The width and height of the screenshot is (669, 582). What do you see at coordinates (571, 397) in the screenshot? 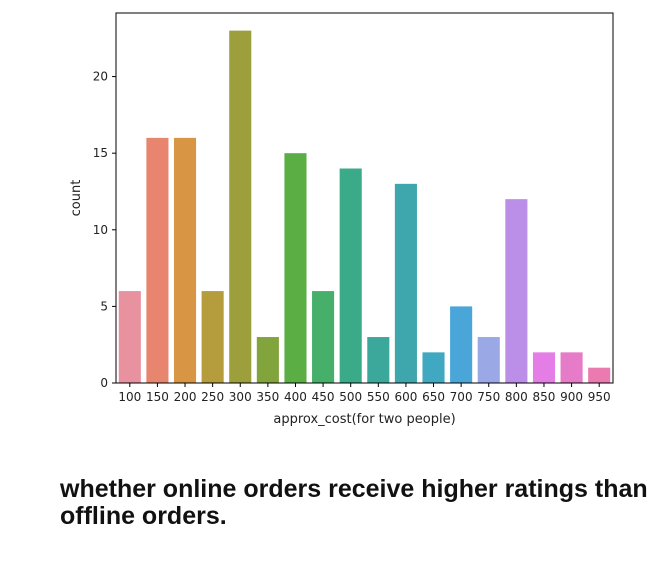
I see `x-tick-label: 900` at bounding box center [571, 397].